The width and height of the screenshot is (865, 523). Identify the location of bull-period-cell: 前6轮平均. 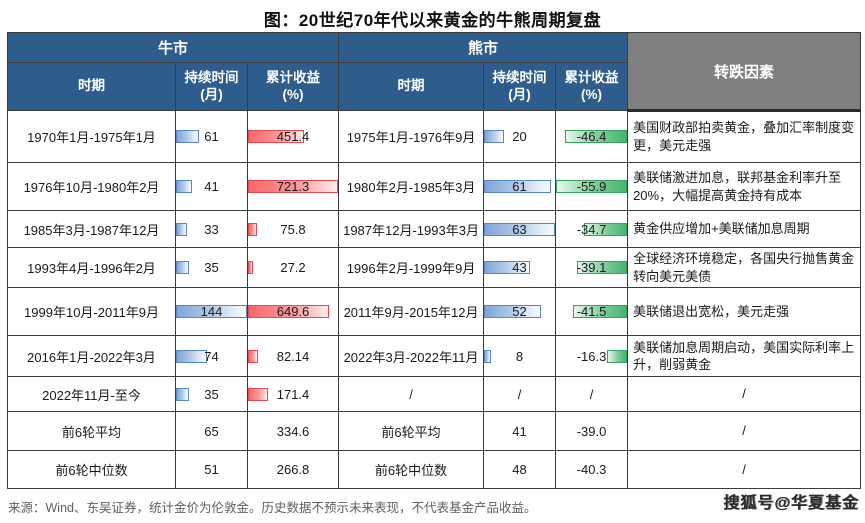
(91, 431).